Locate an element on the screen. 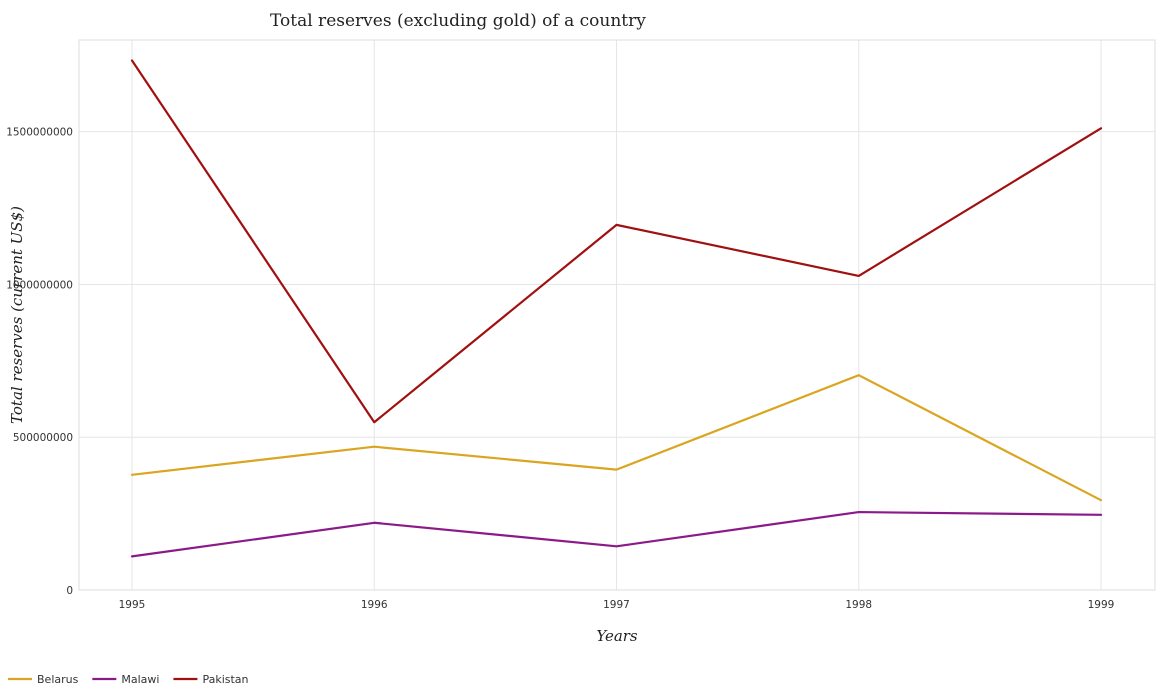 This screenshot has width=1159, height=700. legend: Belarus Malawi Pakistan is located at coordinates (128, 679).